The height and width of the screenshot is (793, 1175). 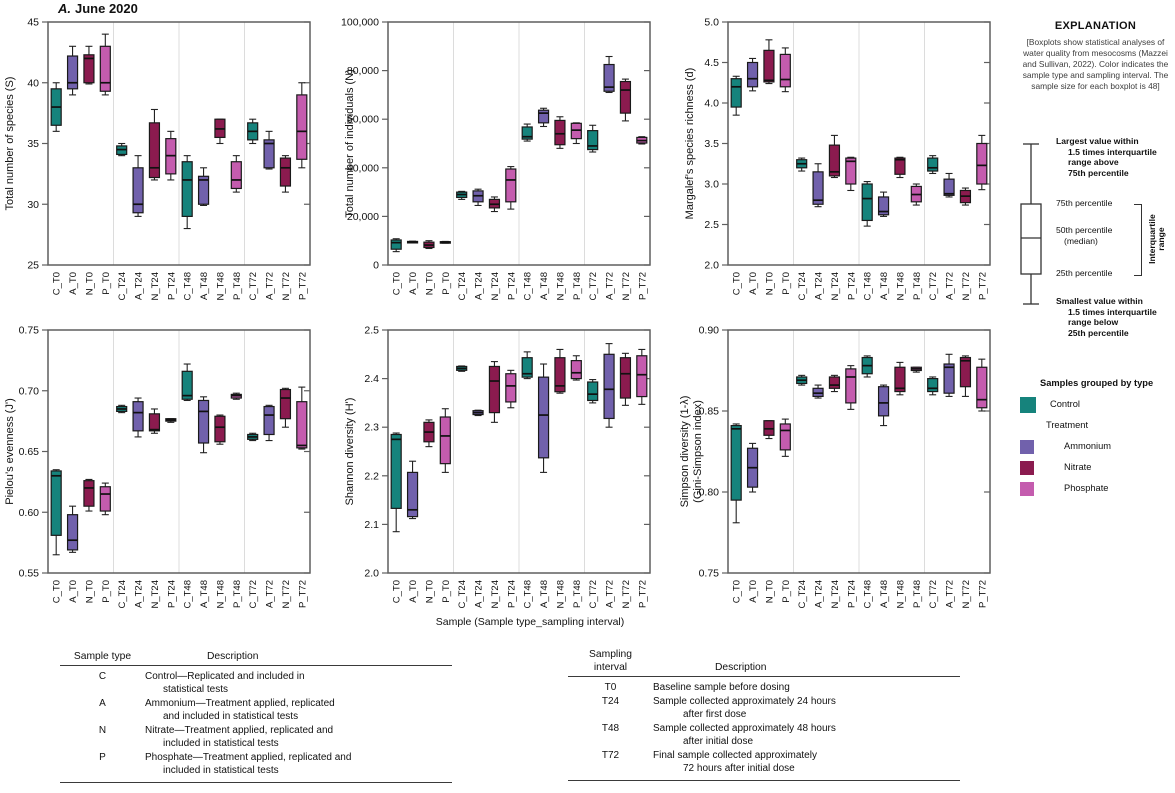 What do you see at coordinates (1095, 469) in the screenshot?
I see `legend-item-nitrate: Nitrate` at bounding box center [1095, 469].